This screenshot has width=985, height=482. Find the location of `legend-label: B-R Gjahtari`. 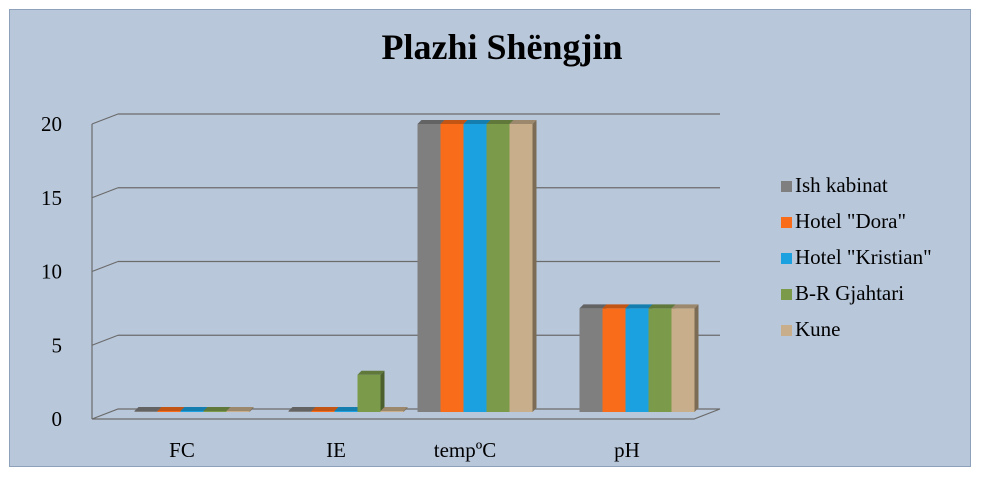

legend-label: B-R Gjahtari is located at coordinates (849, 293).